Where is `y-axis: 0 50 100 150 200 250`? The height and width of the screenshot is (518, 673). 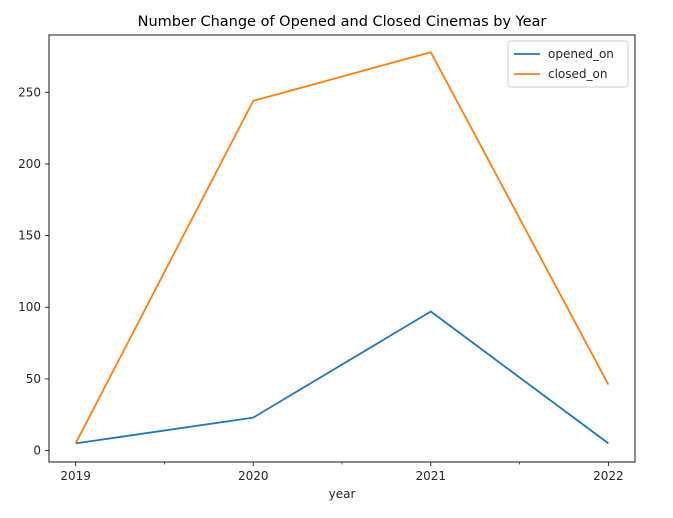 y-axis: 0 50 100 150 200 250 is located at coordinates (33, 271).